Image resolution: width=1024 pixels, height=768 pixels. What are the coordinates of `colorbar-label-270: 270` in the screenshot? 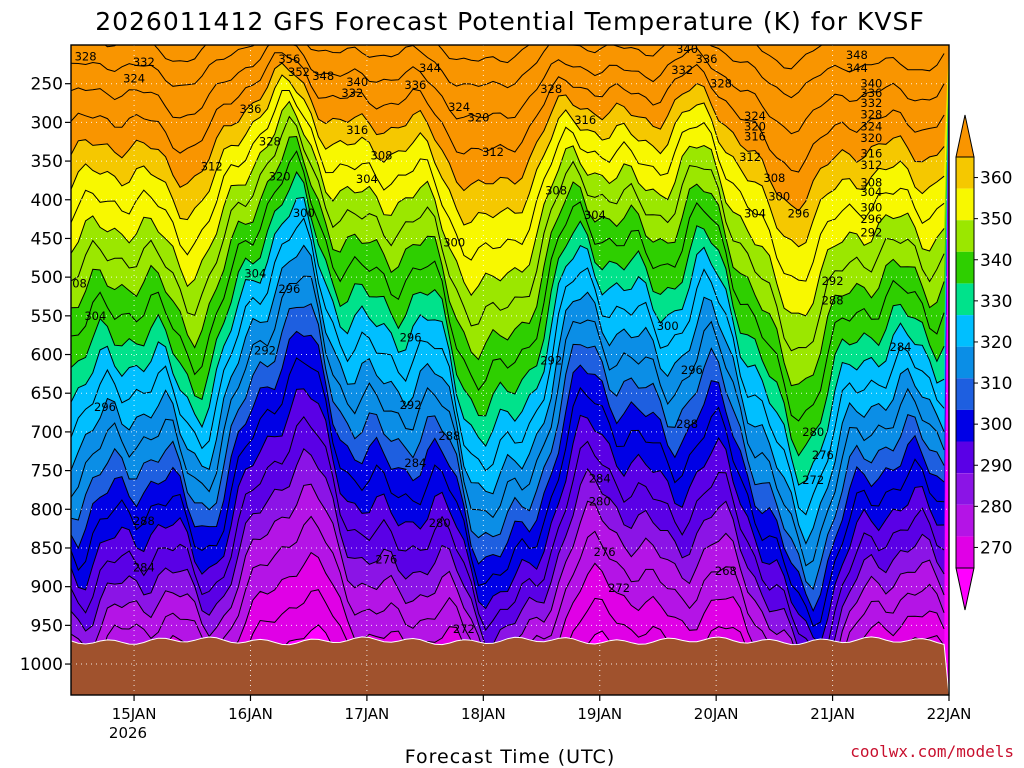 It's located at (996, 548).